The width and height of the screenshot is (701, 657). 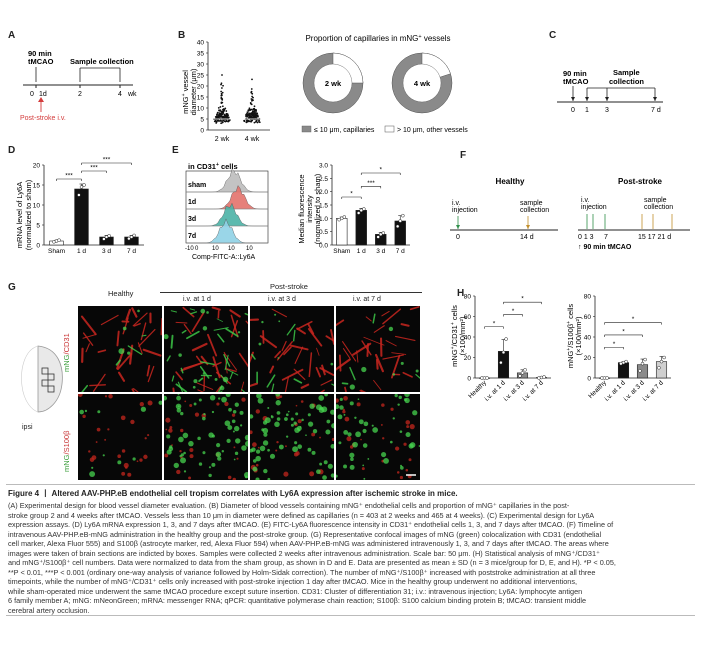 What do you see at coordinates (614, 344) in the screenshot?
I see `h2-sig-1-label: *` at bounding box center [614, 344].